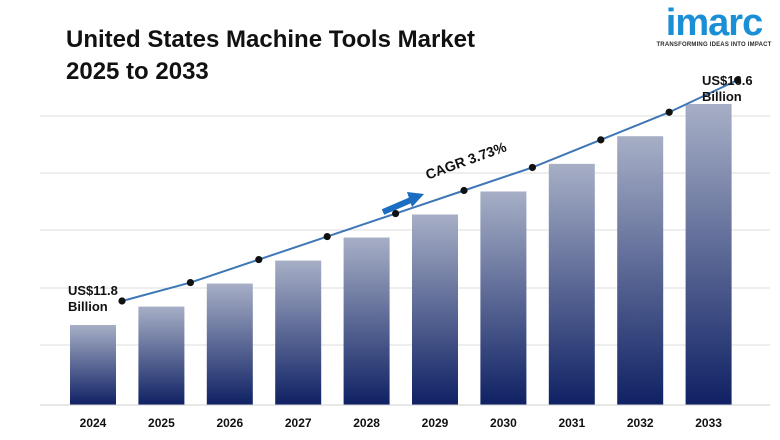 This screenshot has height=440, width=780. Describe the element at coordinates (366, 423) in the screenshot. I see `x-tick-label: 2028` at that location.